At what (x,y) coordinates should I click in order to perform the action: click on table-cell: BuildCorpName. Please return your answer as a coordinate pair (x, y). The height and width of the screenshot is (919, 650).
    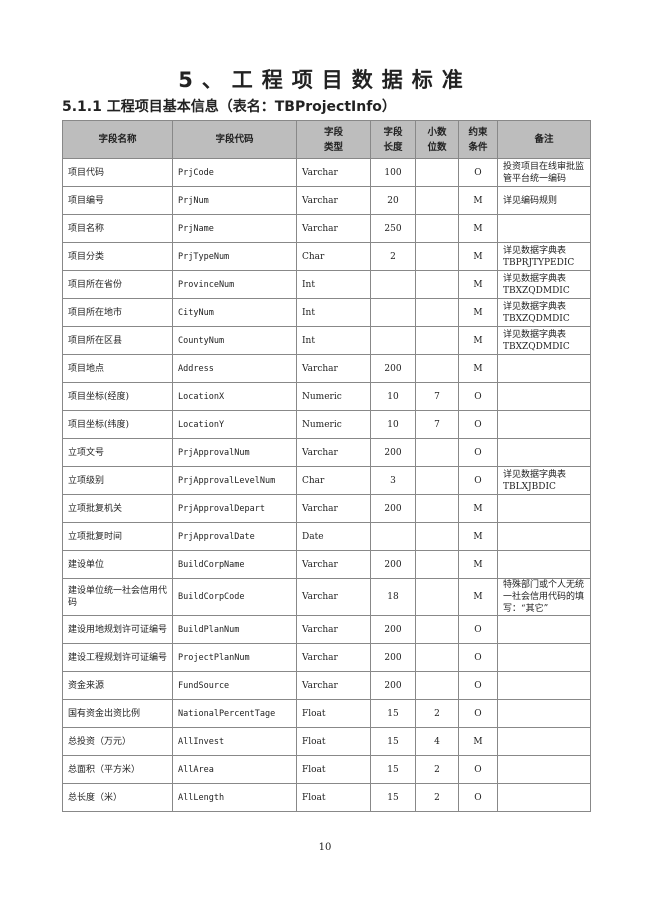
    Looking at the image, I should click on (234, 564).